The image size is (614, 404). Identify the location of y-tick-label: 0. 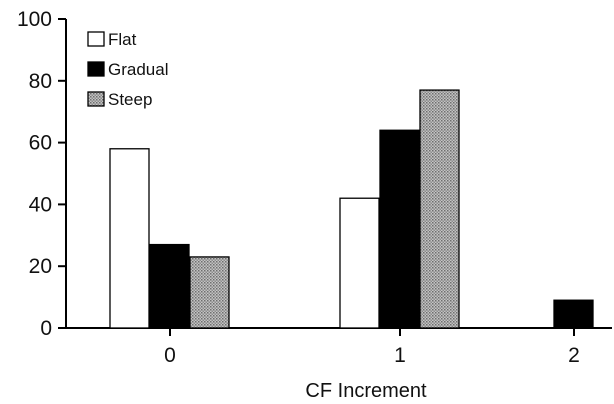
(46, 328).